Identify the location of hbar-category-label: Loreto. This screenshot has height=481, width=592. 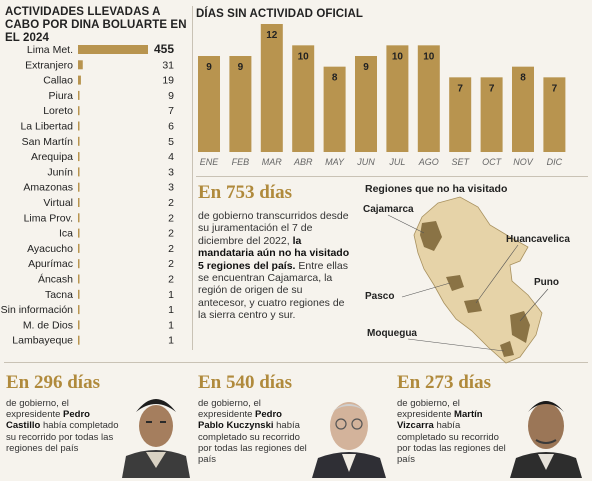
(58, 111).